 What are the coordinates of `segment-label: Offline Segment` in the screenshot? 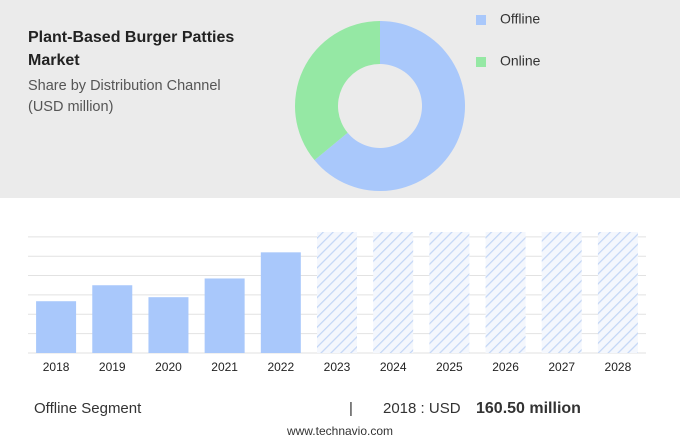 It's located at (88, 408).